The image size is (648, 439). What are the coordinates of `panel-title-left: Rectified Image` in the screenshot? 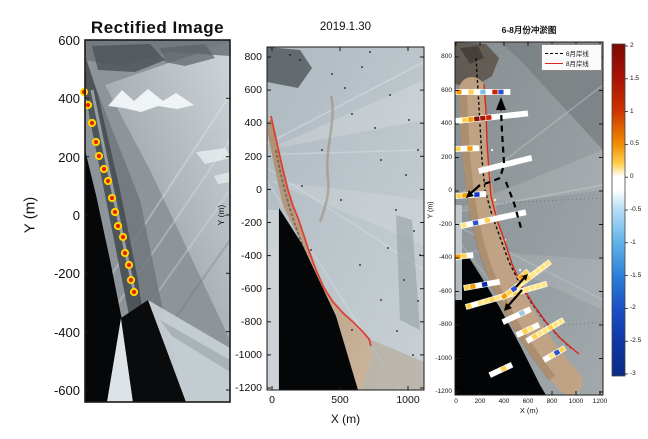 It's located at (157, 27).